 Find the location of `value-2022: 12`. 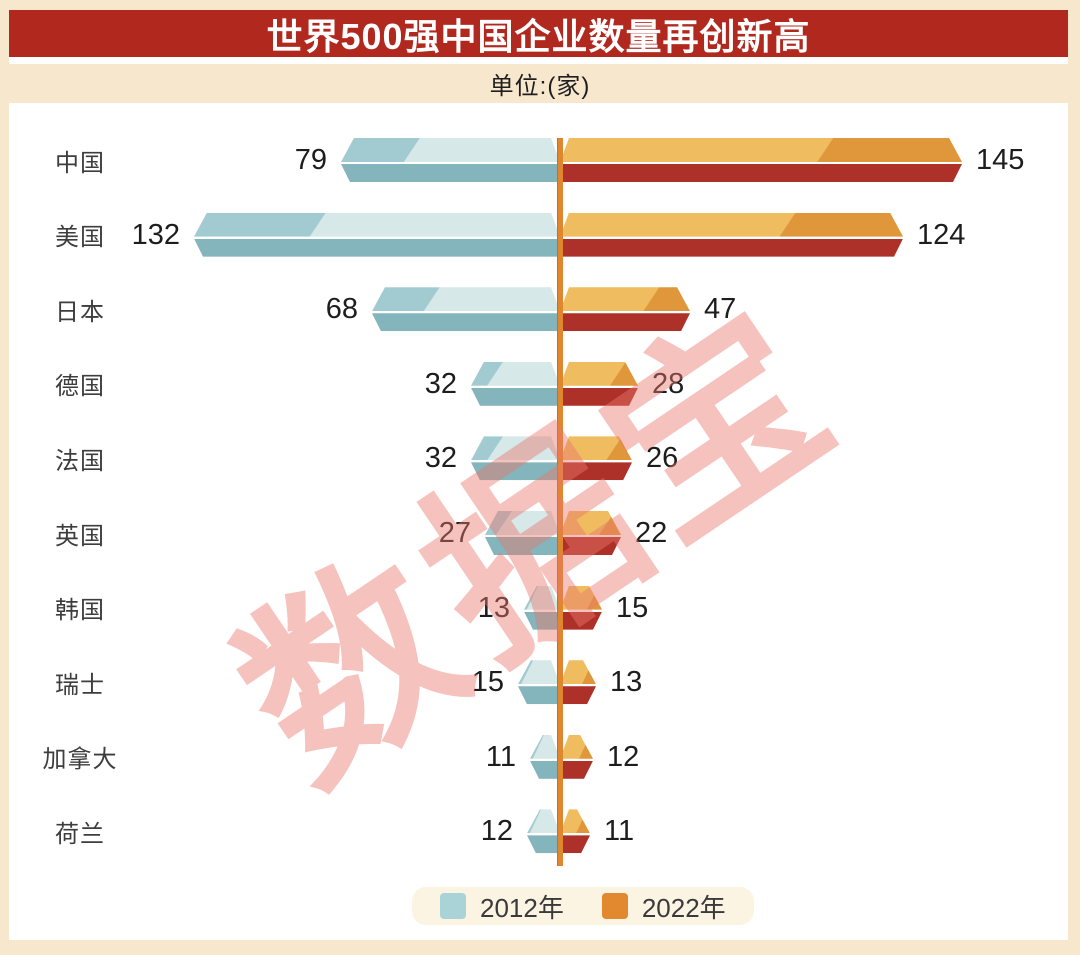

value-2022: 12 is located at coordinates (623, 756).